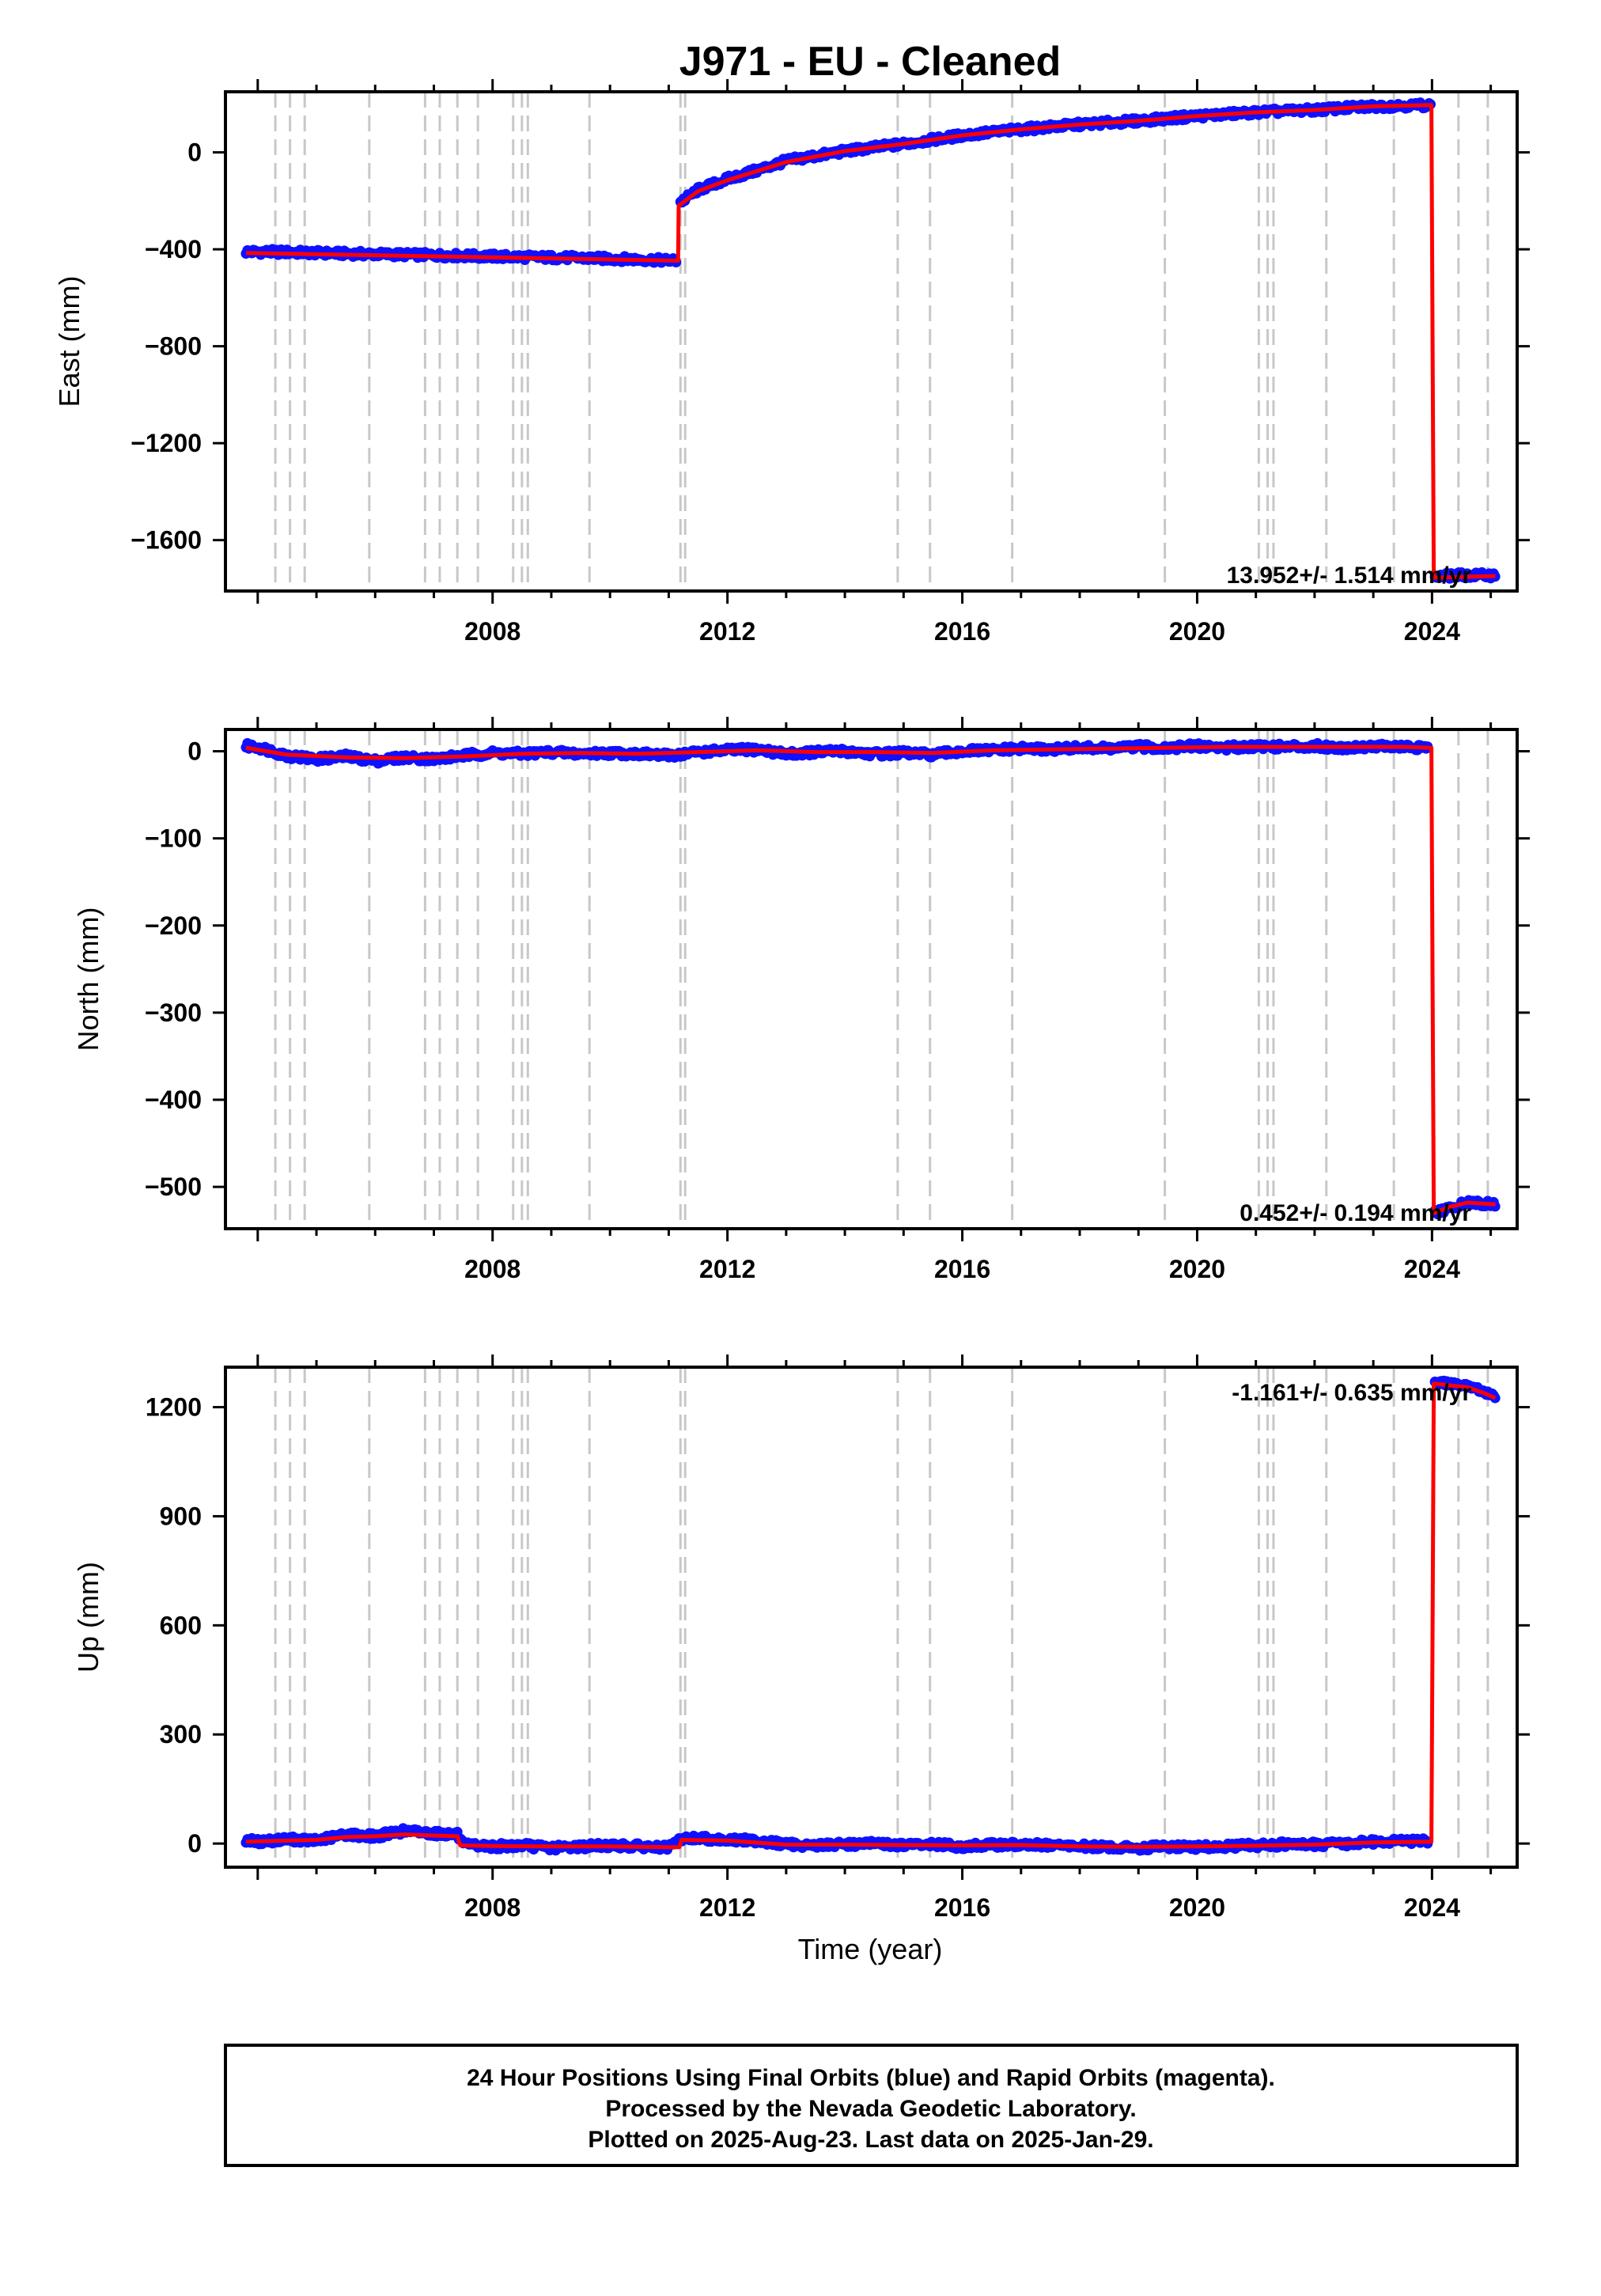 This screenshot has width=1601, height=2296. Describe the element at coordinates (174, 839) in the screenshot. I see `y-tick-label: −100` at that location.